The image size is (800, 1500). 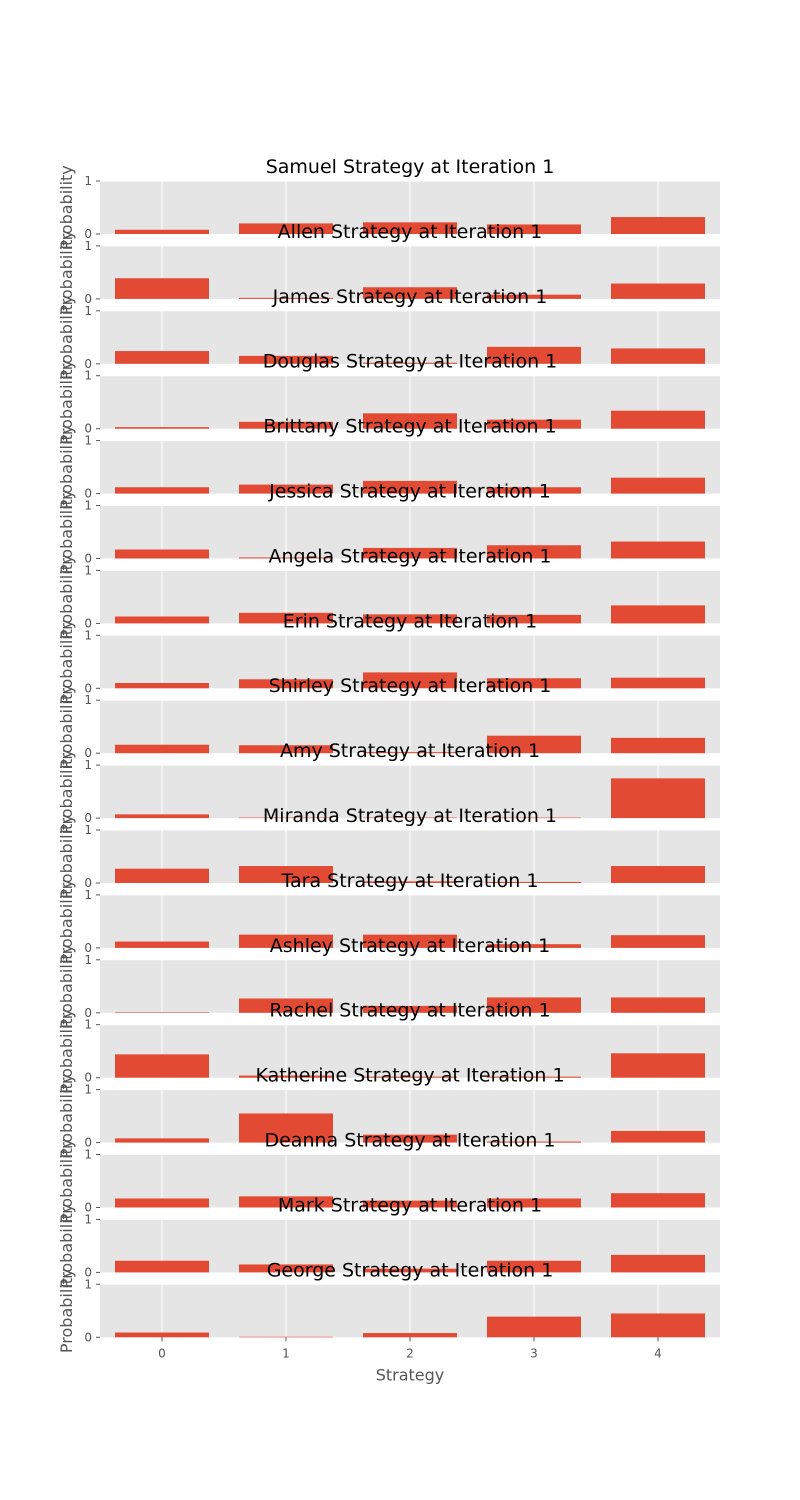 What do you see at coordinates (410, 232) in the screenshot?
I see `panel-title: Allen Strategy at Iteration 1` at bounding box center [410, 232].